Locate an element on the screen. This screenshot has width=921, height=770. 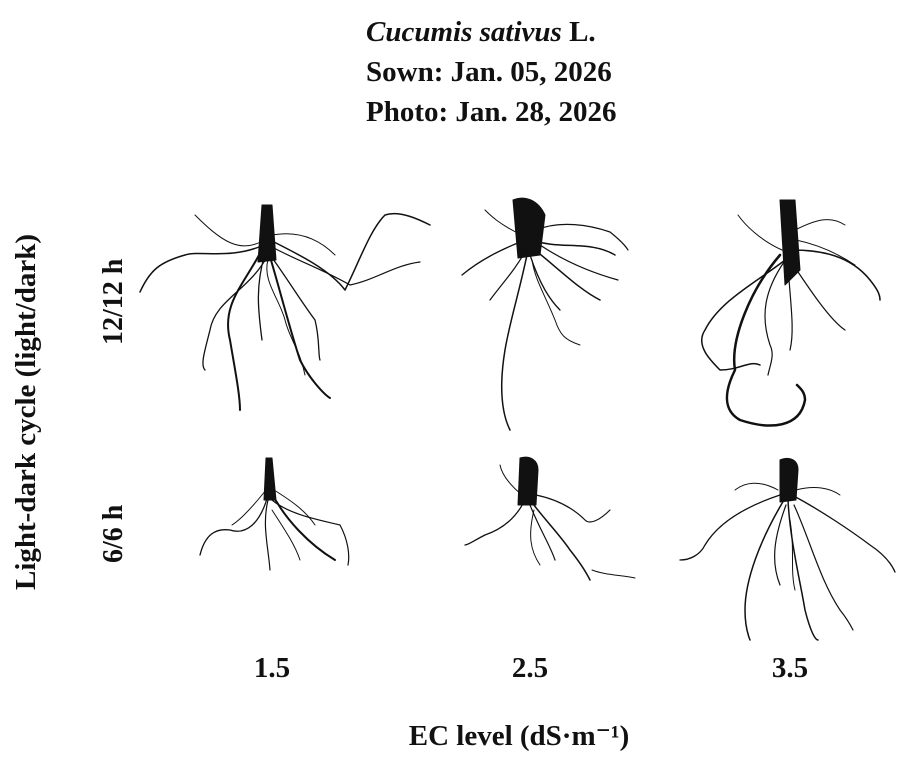
x-axis-label: EC level (dS·m⁻¹) is located at coordinates (519, 736).